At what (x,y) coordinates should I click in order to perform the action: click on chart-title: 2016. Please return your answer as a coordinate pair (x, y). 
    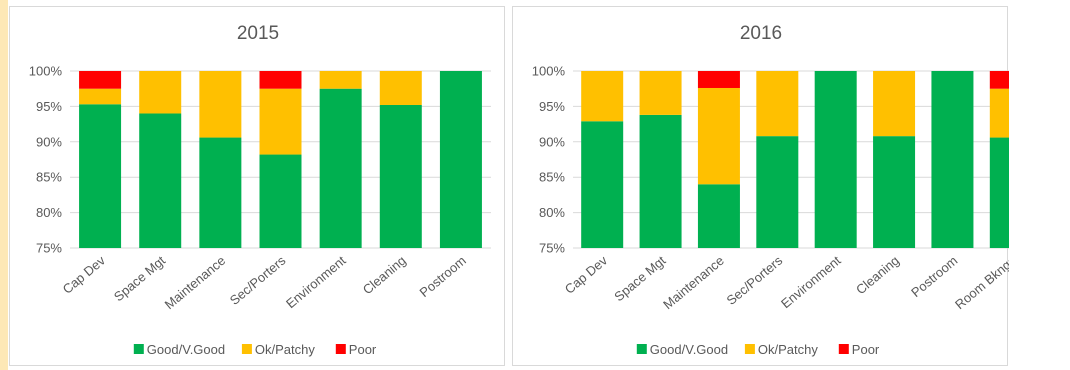
    Looking at the image, I should click on (761, 33).